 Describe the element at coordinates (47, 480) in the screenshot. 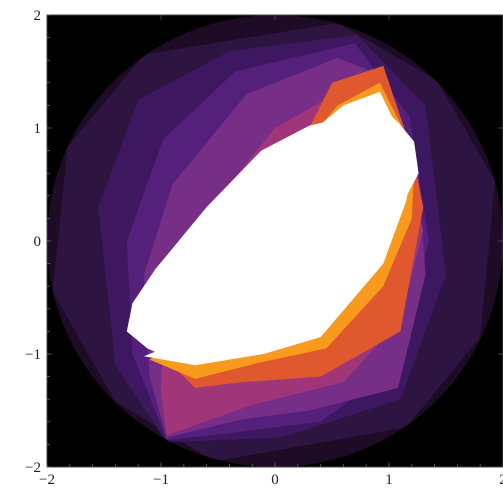

I see `x-tick-label: −2` at that location.